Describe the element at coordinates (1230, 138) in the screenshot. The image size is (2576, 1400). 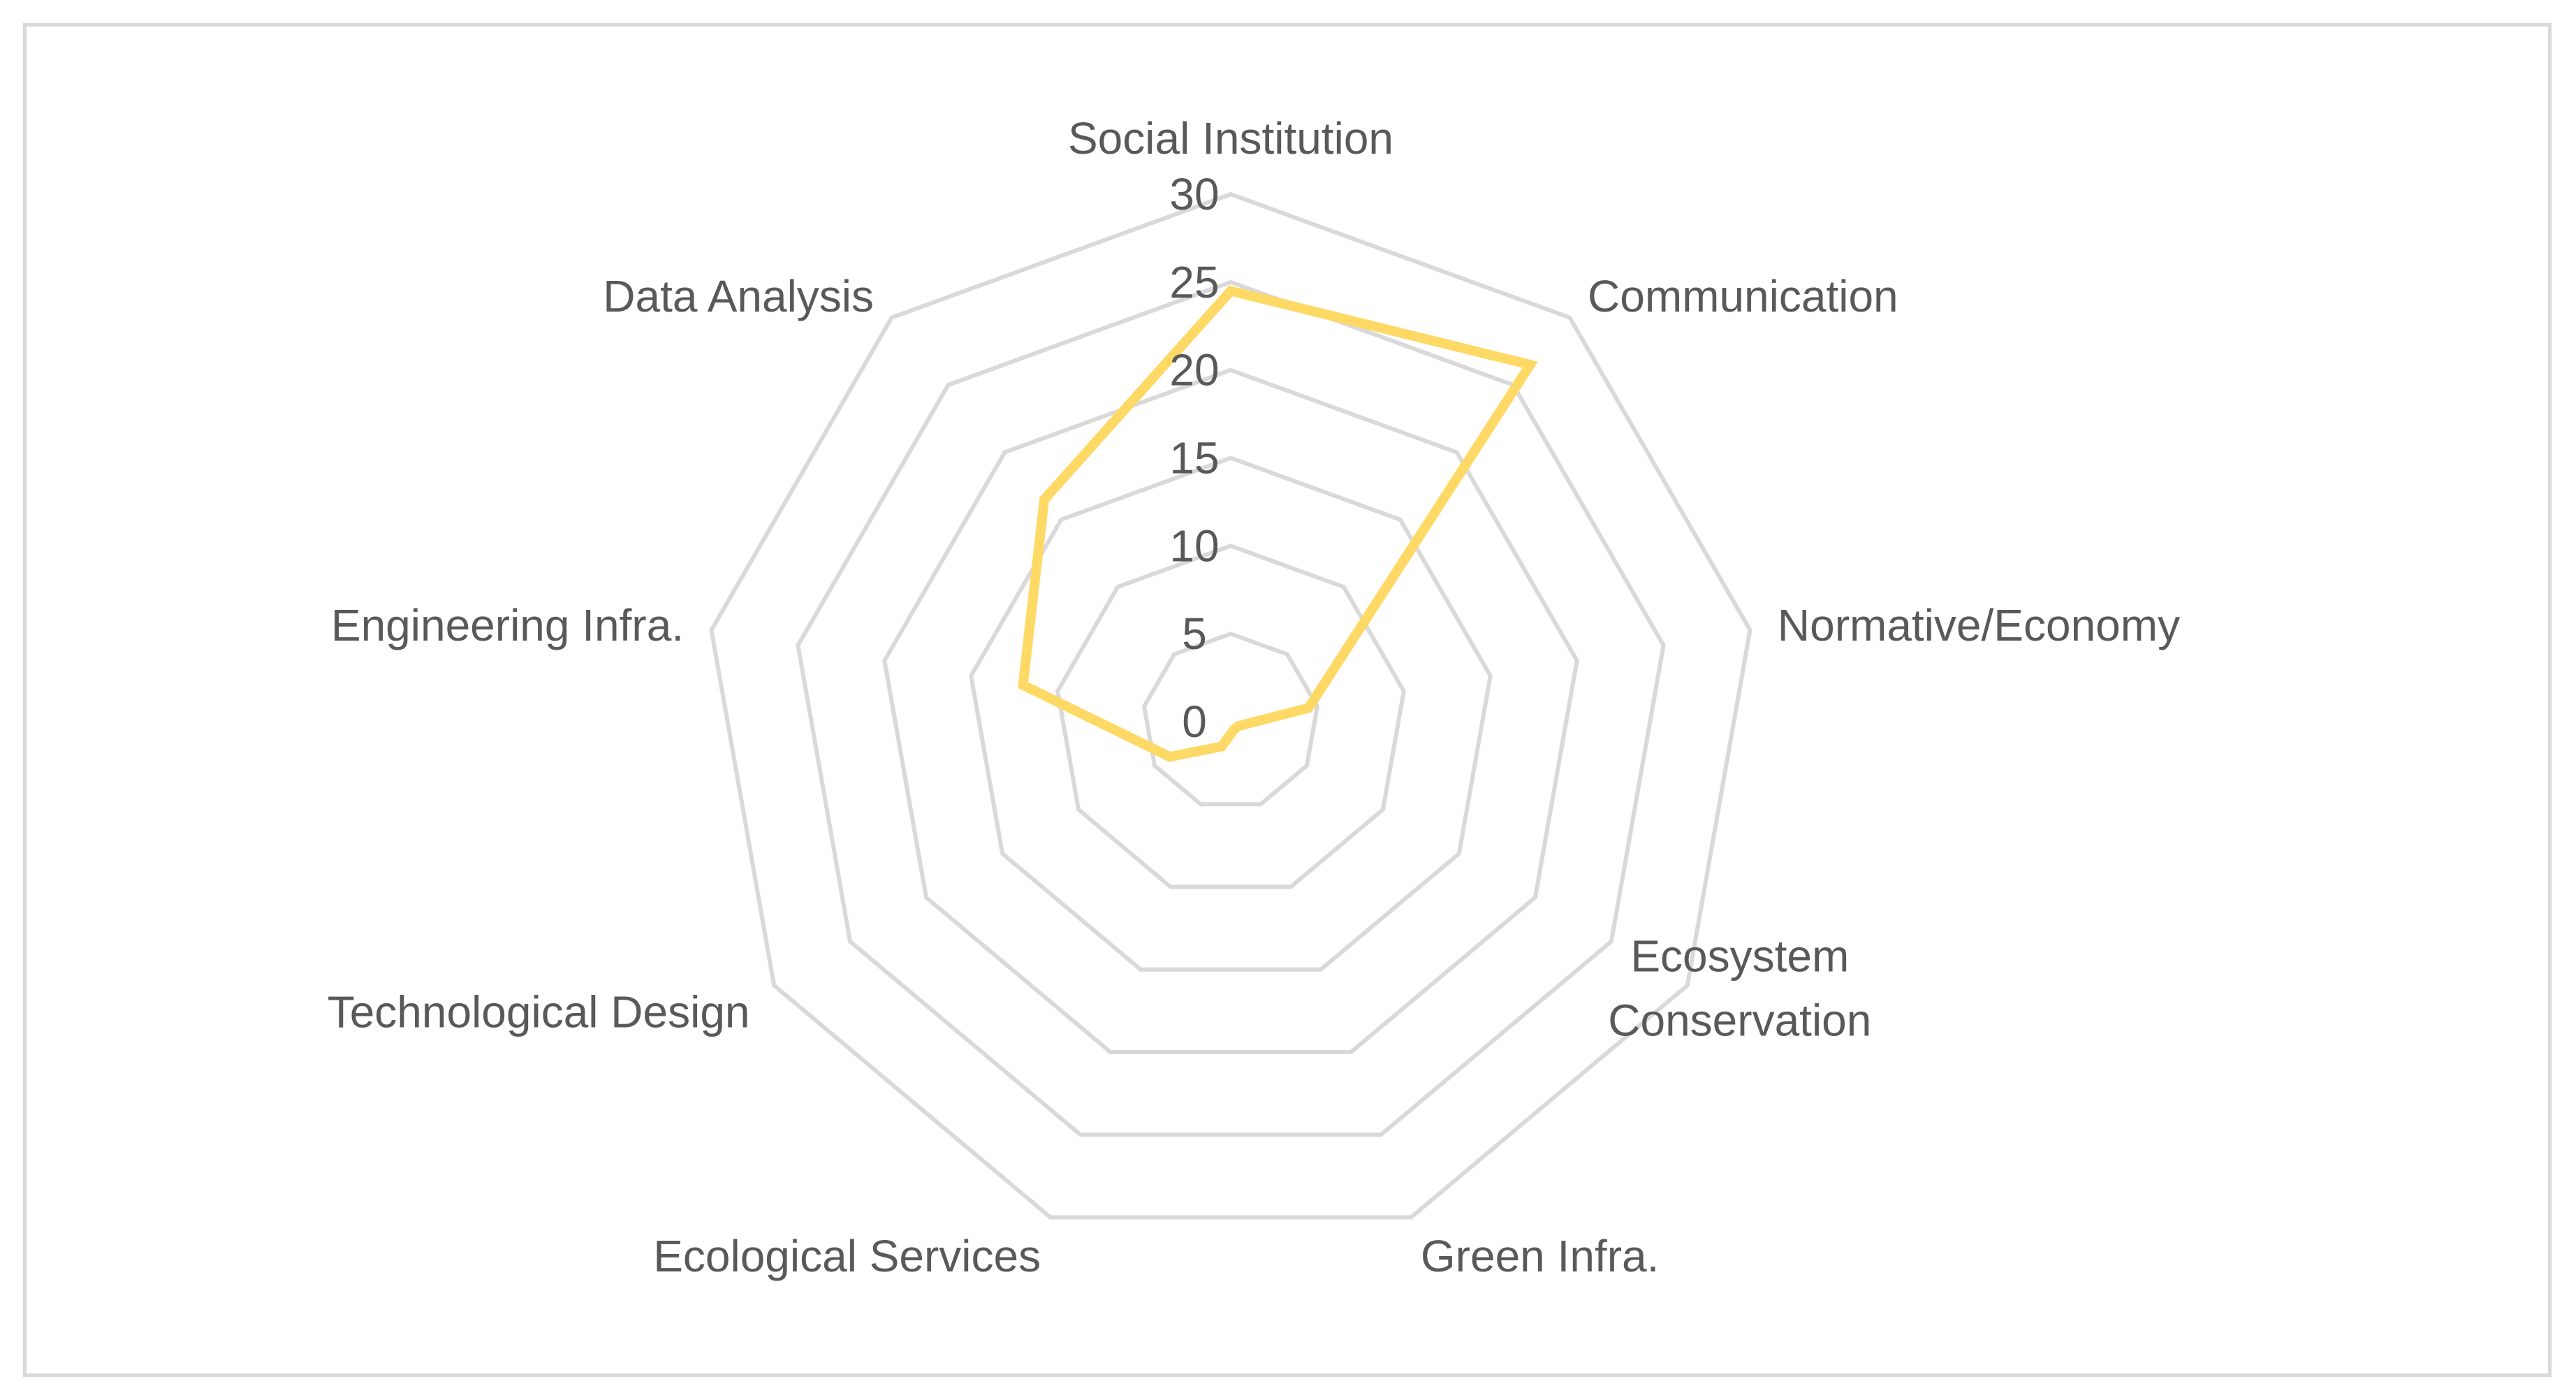
I see `category-label-social-institution: Social Institution` at that location.